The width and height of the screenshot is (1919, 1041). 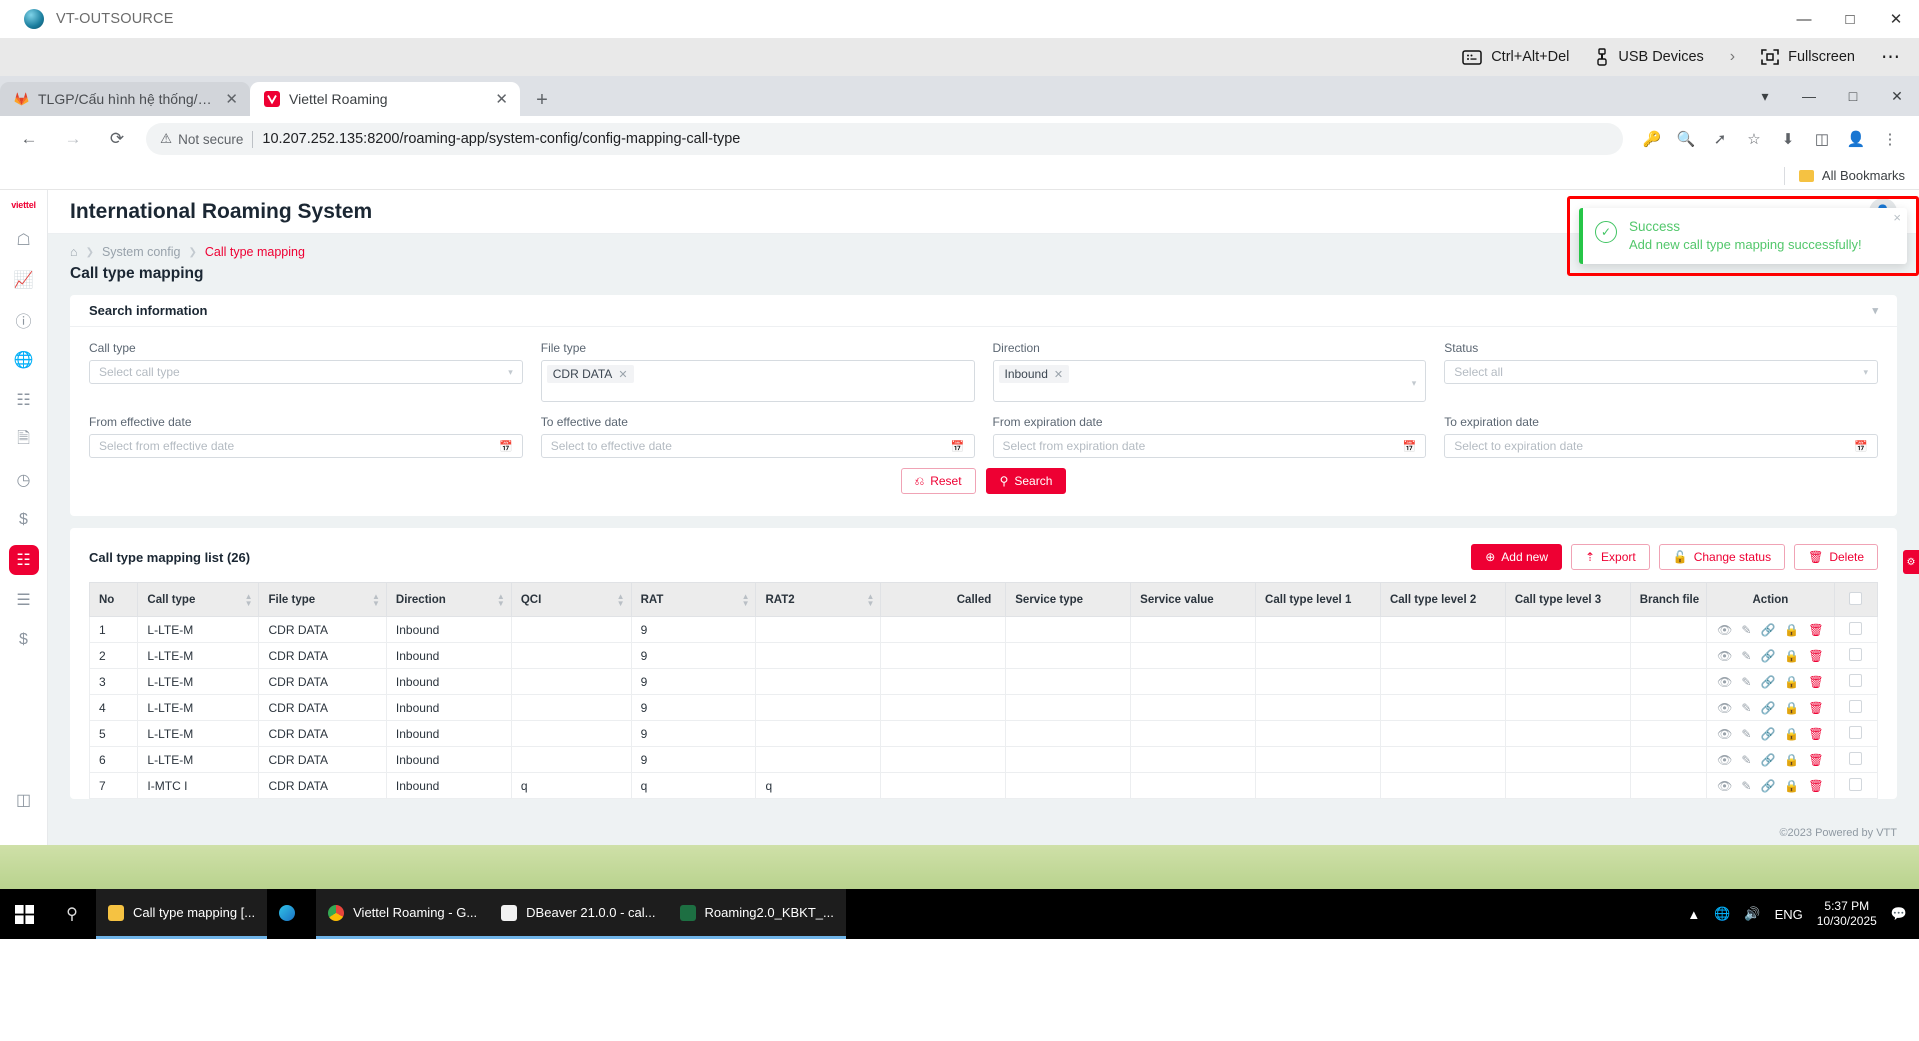 I want to click on table-row: 4 L-LTE-M CDR DATA Inbound 9, so click(x=983, y=707).